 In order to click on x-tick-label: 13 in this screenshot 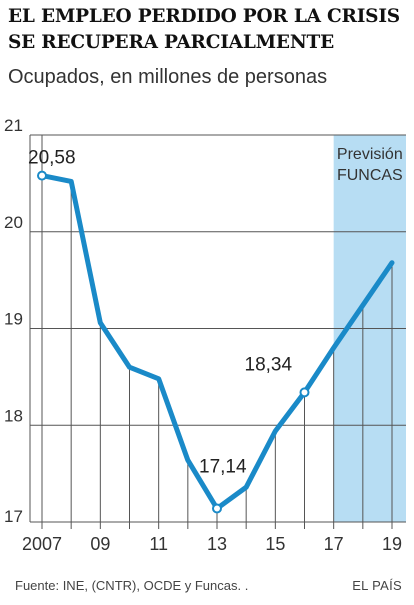, I will do `click(217, 544)`.